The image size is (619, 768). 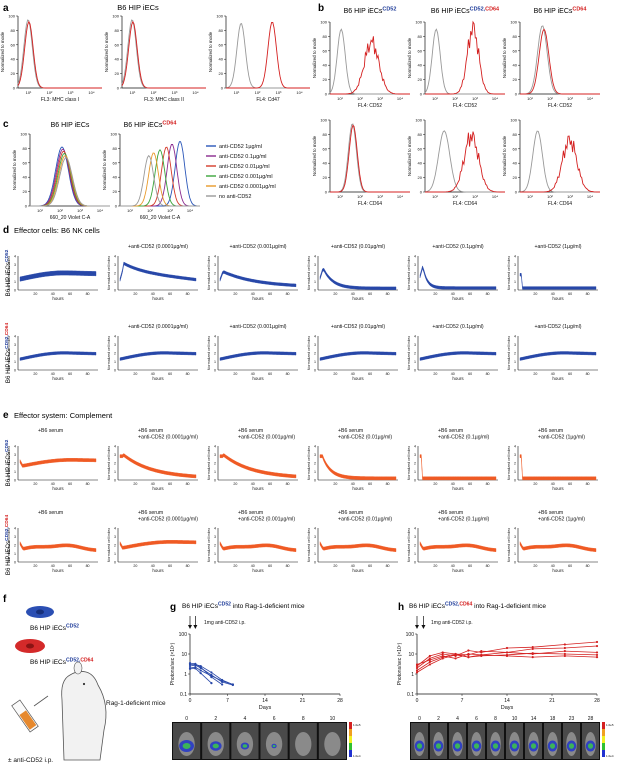 What do you see at coordinates (115, 191) in the screenshot?
I see `y-tick-label: 20` at bounding box center [115, 191].